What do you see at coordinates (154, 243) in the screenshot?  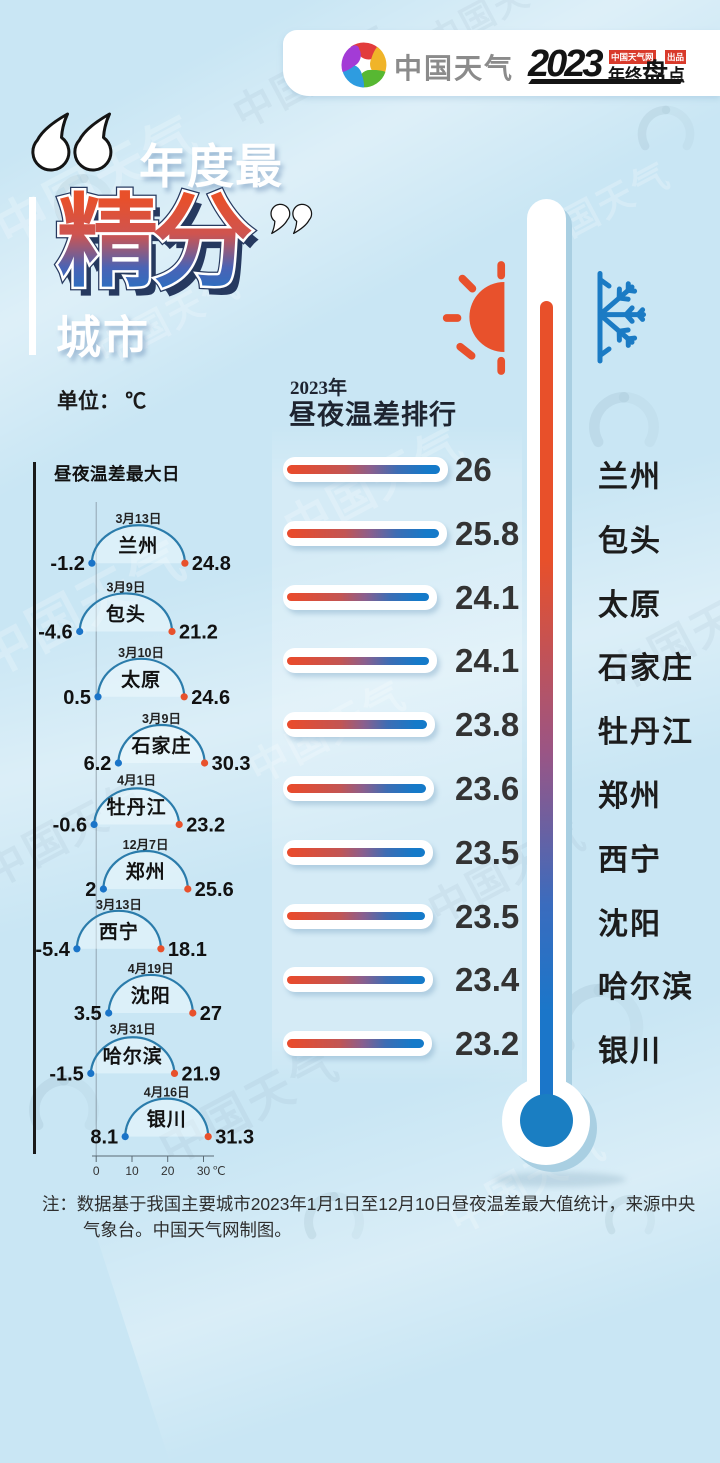 I see `svg-text: 精分` at bounding box center [154, 243].